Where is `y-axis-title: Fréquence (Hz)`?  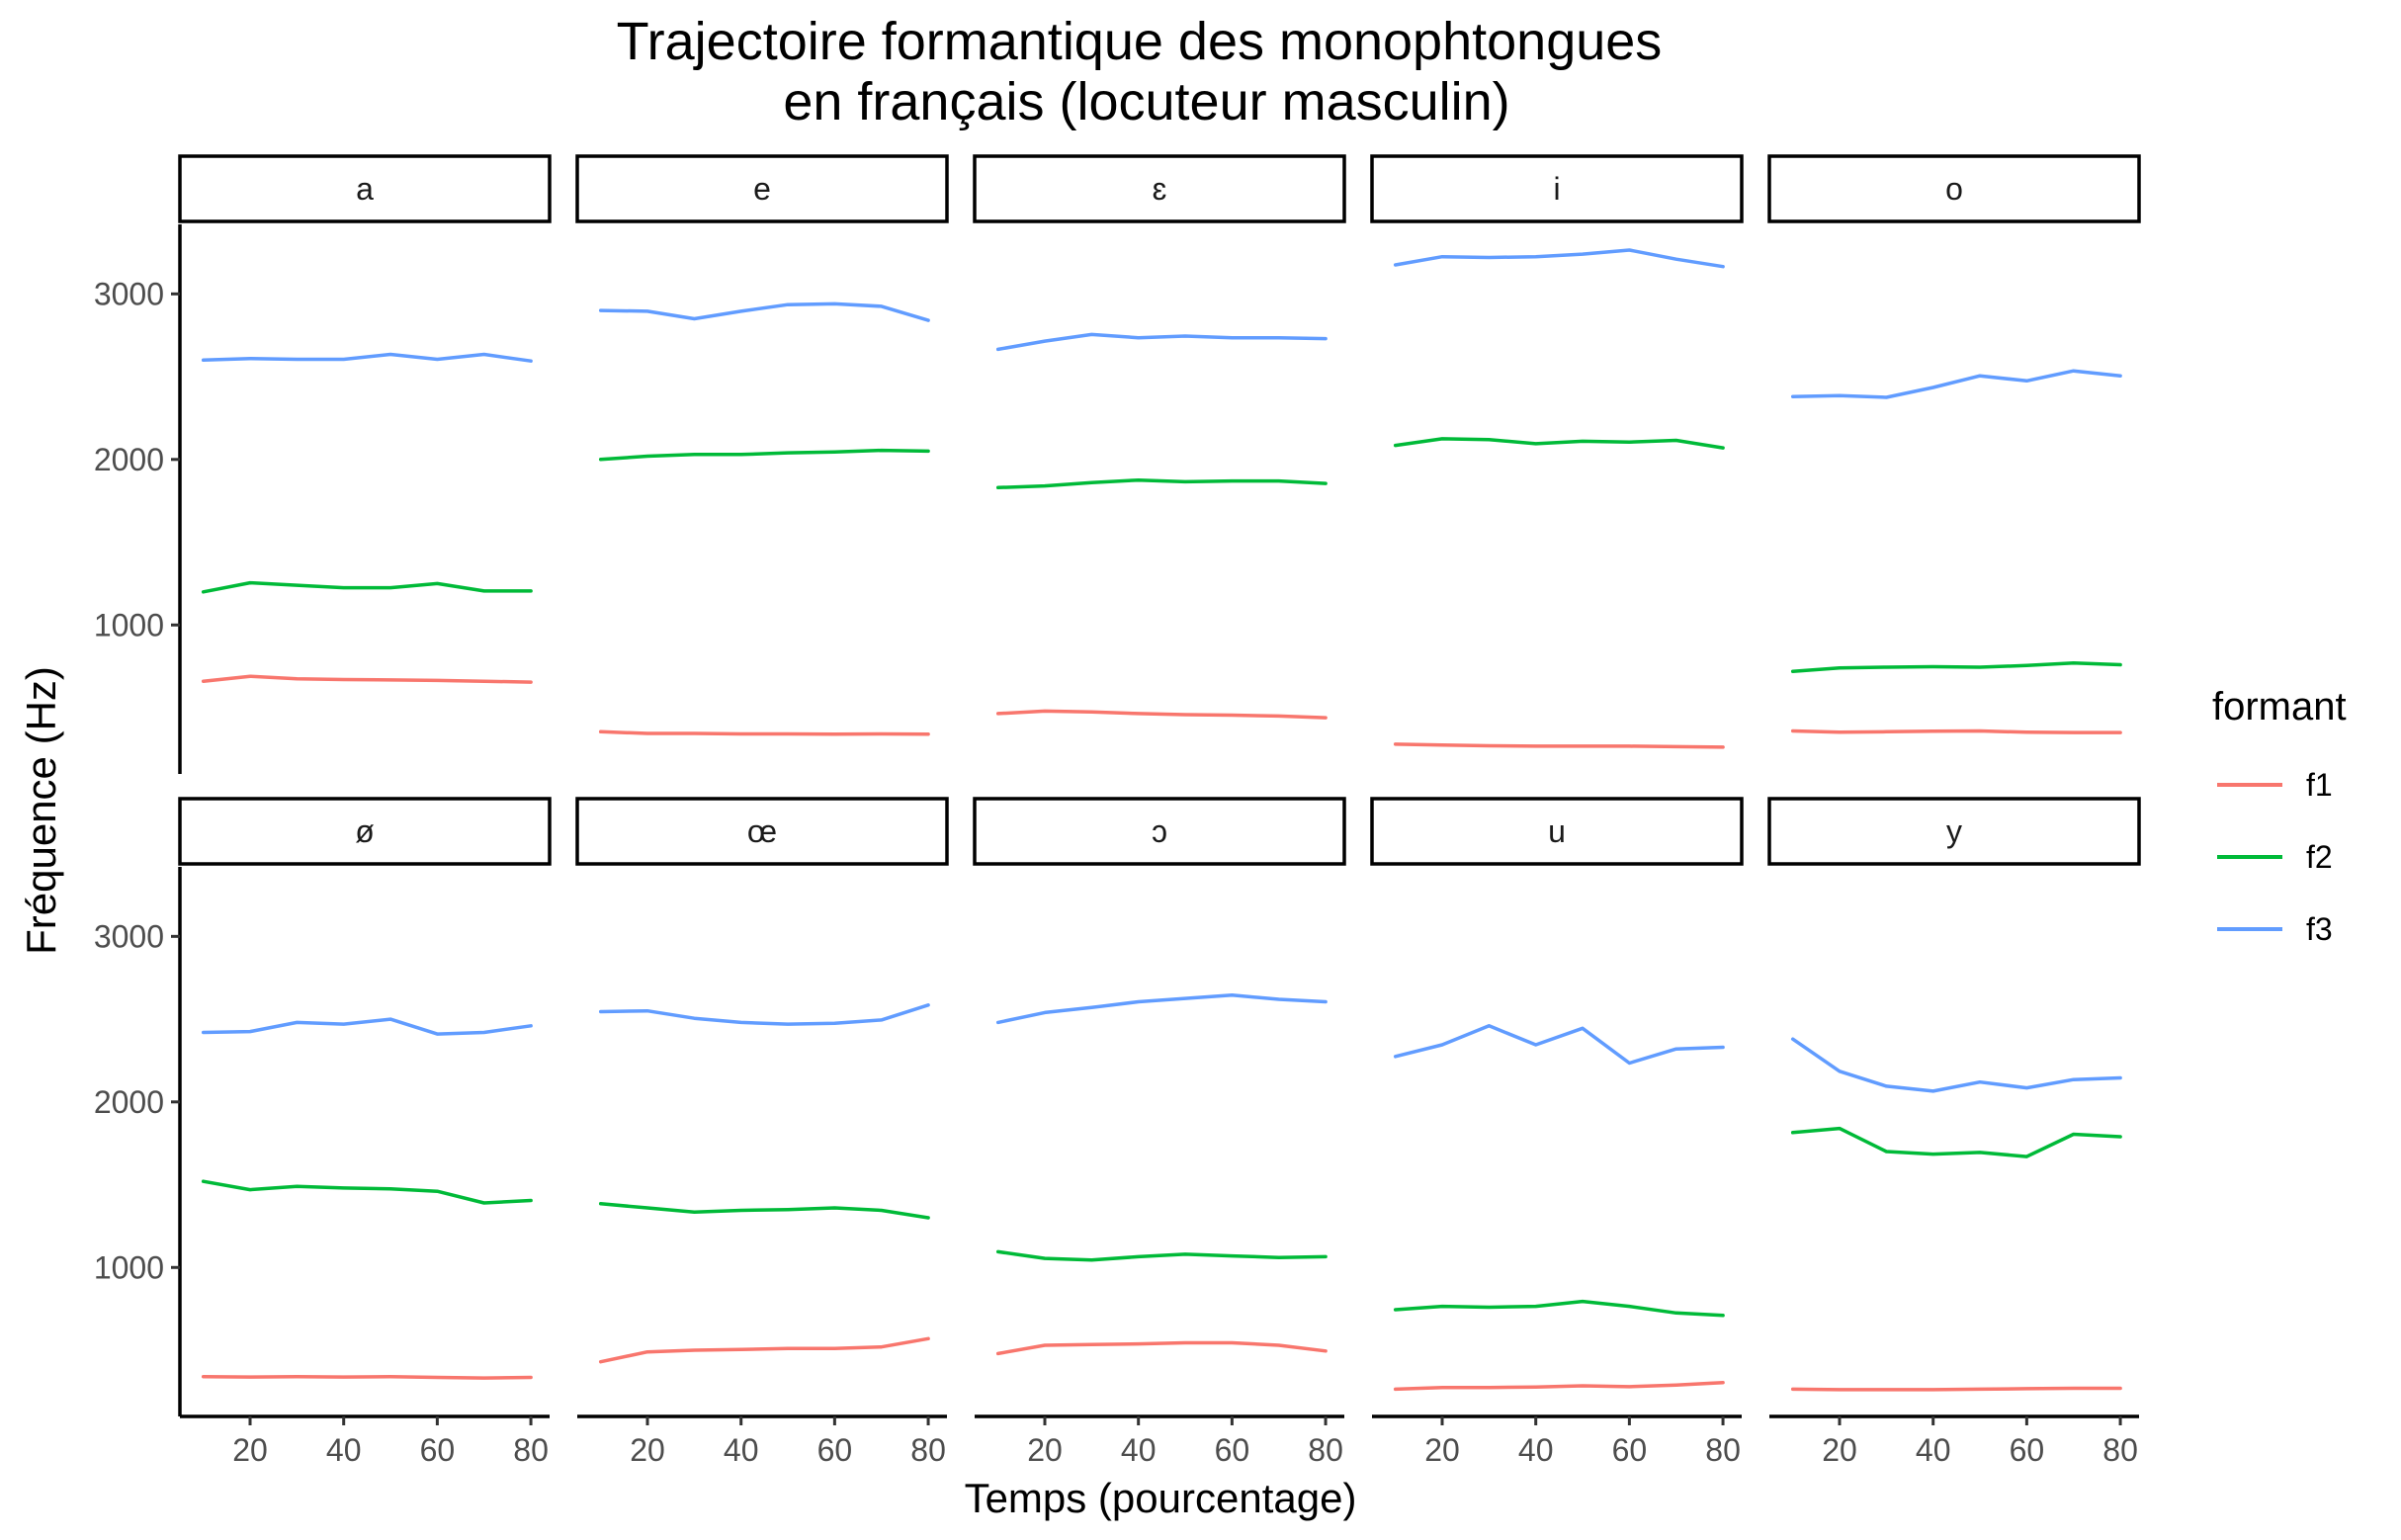 y-axis-title: Fréquence (Hz) is located at coordinates (41, 810).